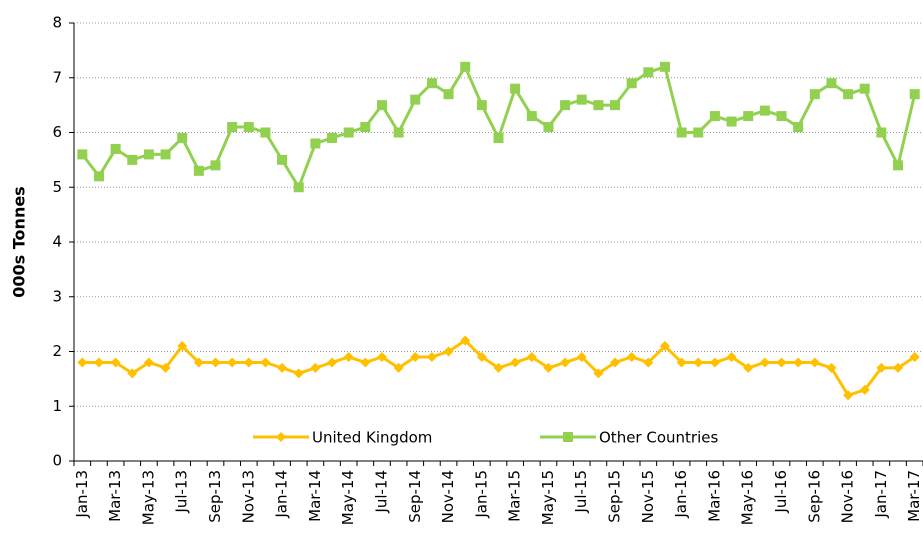  Describe the element at coordinates (57, 406) in the screenshot. I see `y-tick-label: 1` at that location.